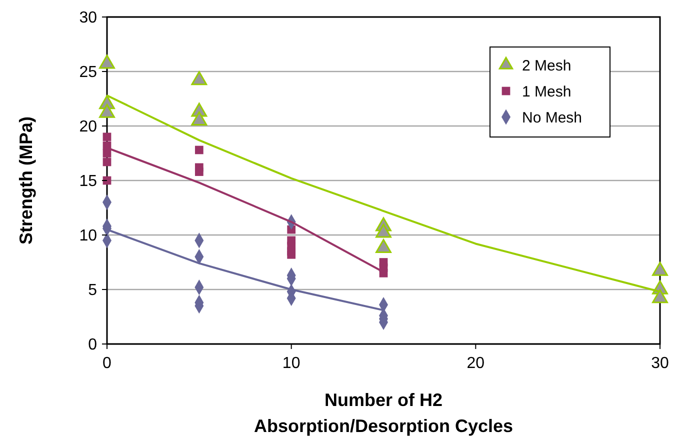  Describe the element at coordinates (93, 291) in the screenshot. I see `y-tick-label: 5` at that location.